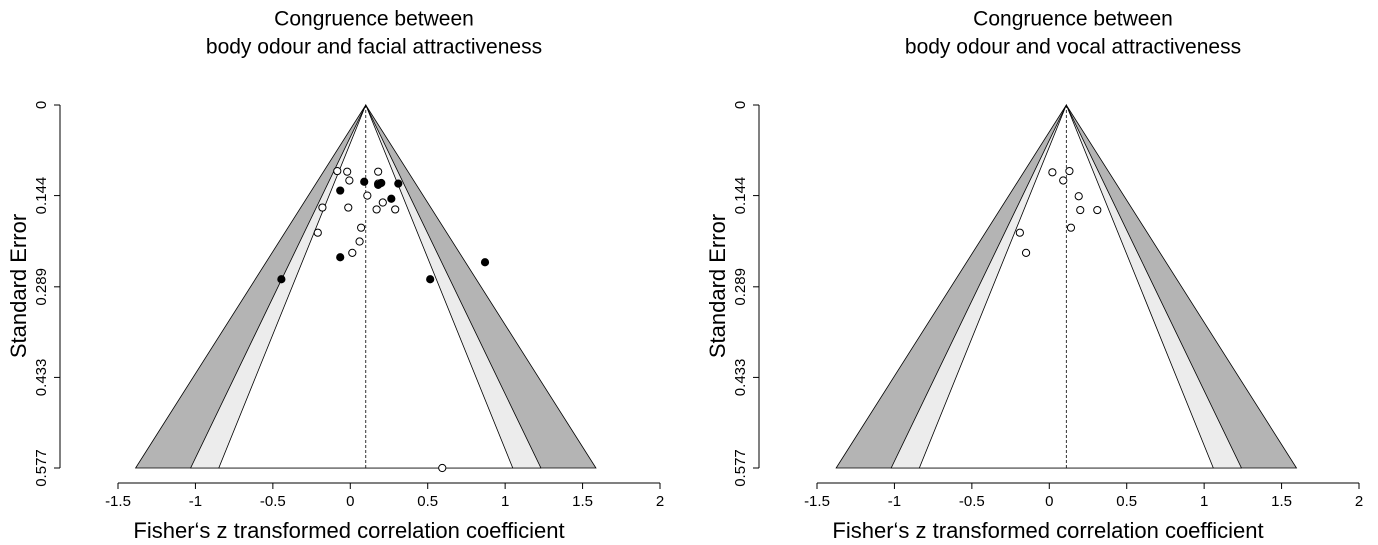 The height and width of the screenshot is (545, 1378). Describe the element at coordinates (374, 47) in the screenshot. I see `chart-title: body odour and facial attractiveness` at that location.